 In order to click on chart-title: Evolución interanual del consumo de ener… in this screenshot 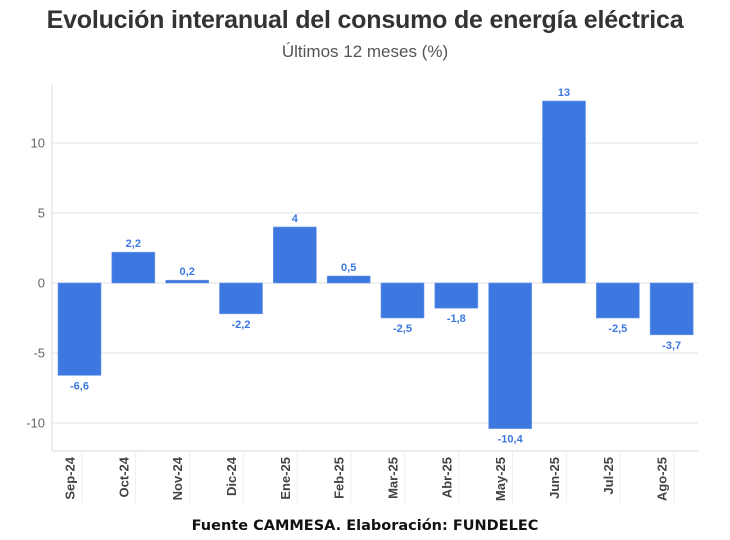, I will do `click(365, 20)`.